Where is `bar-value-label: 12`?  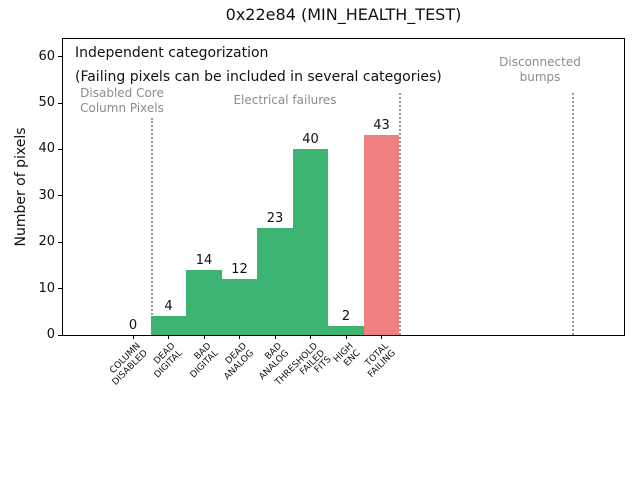
bar-value-label: 12 is located at coordinates (239, 270).